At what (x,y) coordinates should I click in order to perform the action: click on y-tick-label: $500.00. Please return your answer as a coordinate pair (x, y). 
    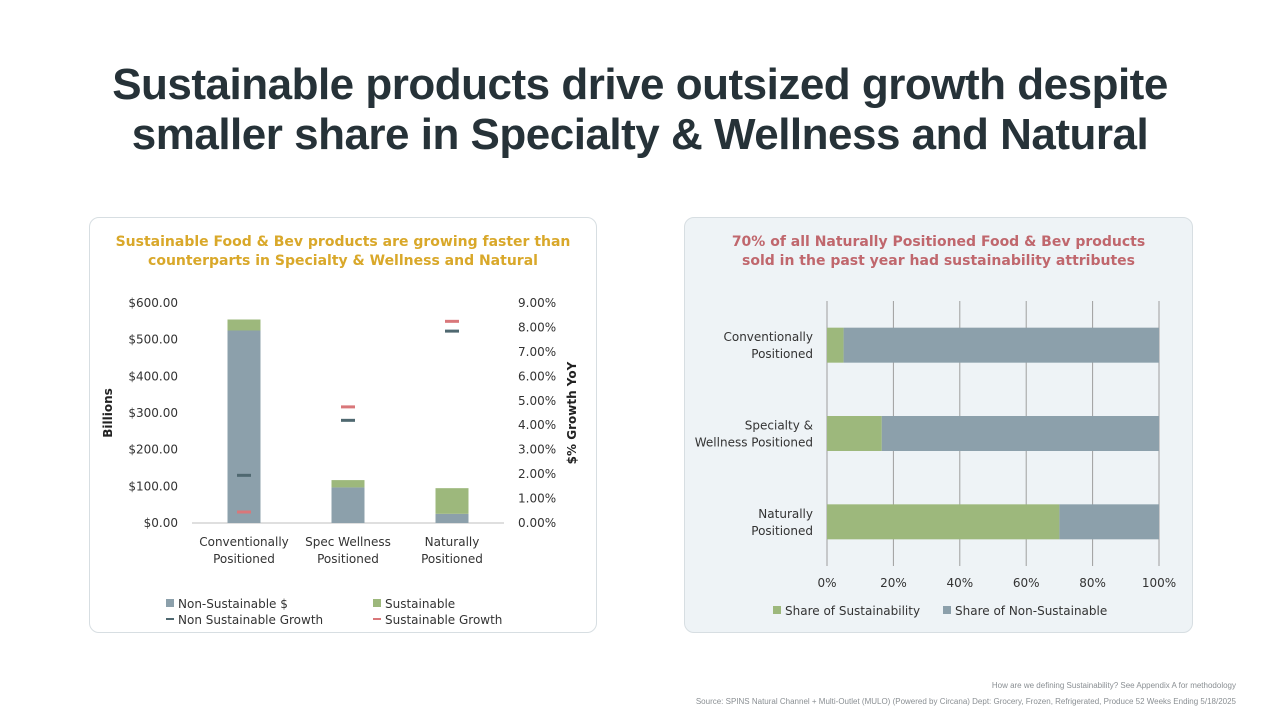
    Looking at the image, I should click on (153, 340).